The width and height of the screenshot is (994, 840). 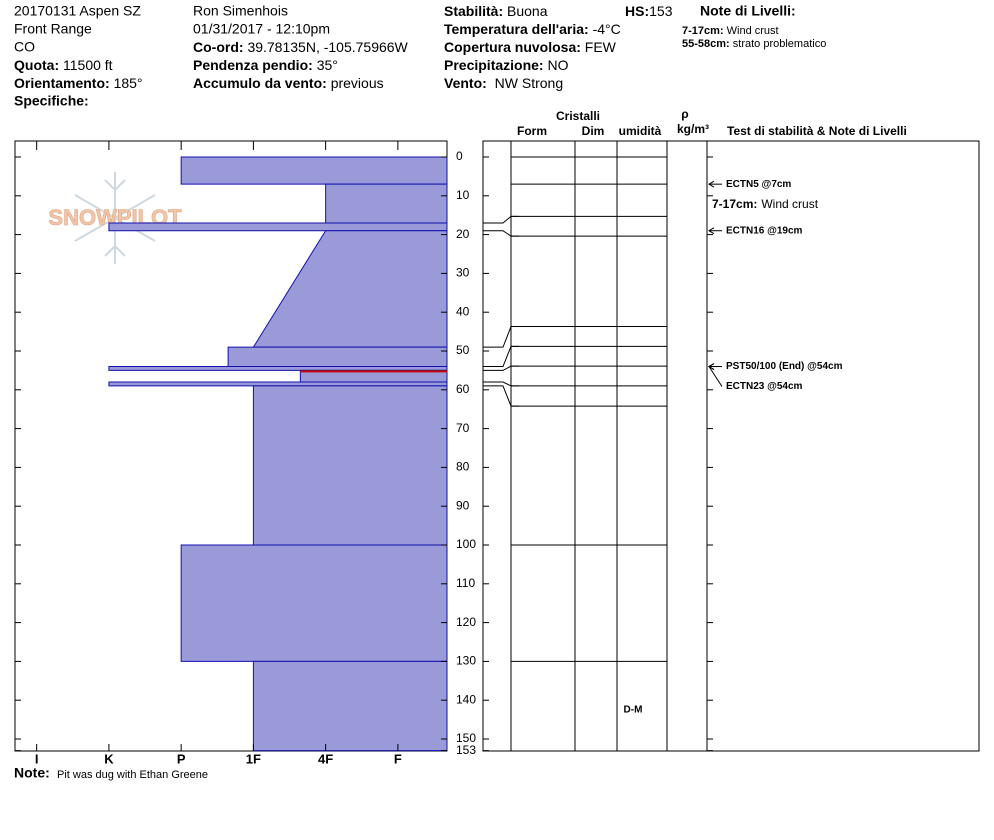 I want to click on y-tick-label: 120, so click(x=466, y=622).